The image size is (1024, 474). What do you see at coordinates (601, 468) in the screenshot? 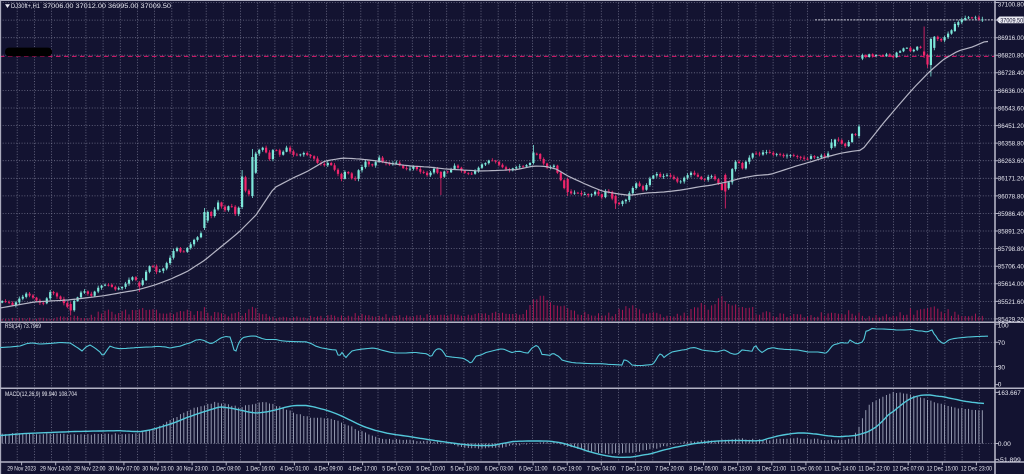
I see `svg-text: 7 Dec 04:00` at bounding box center [601, 468].